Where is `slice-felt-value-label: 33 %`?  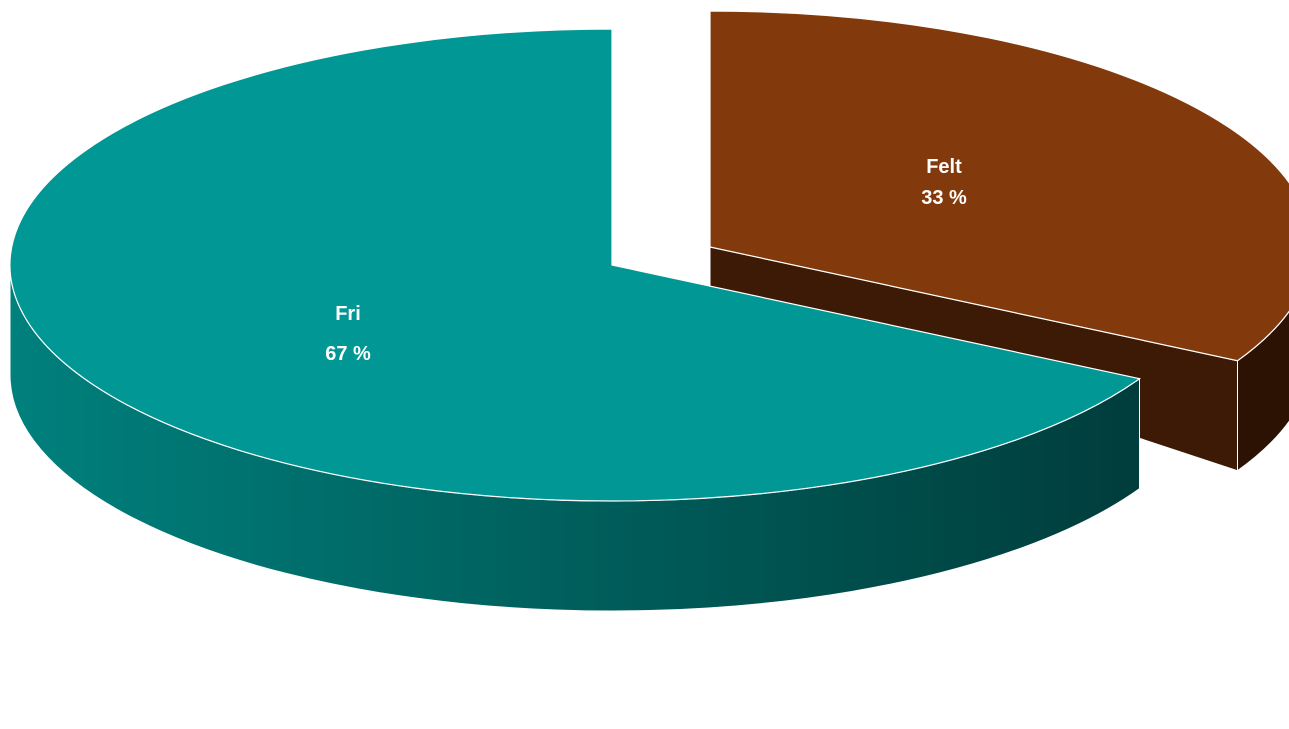 slice-felt-value-label: 33 % is located at coordinates (944, 198).